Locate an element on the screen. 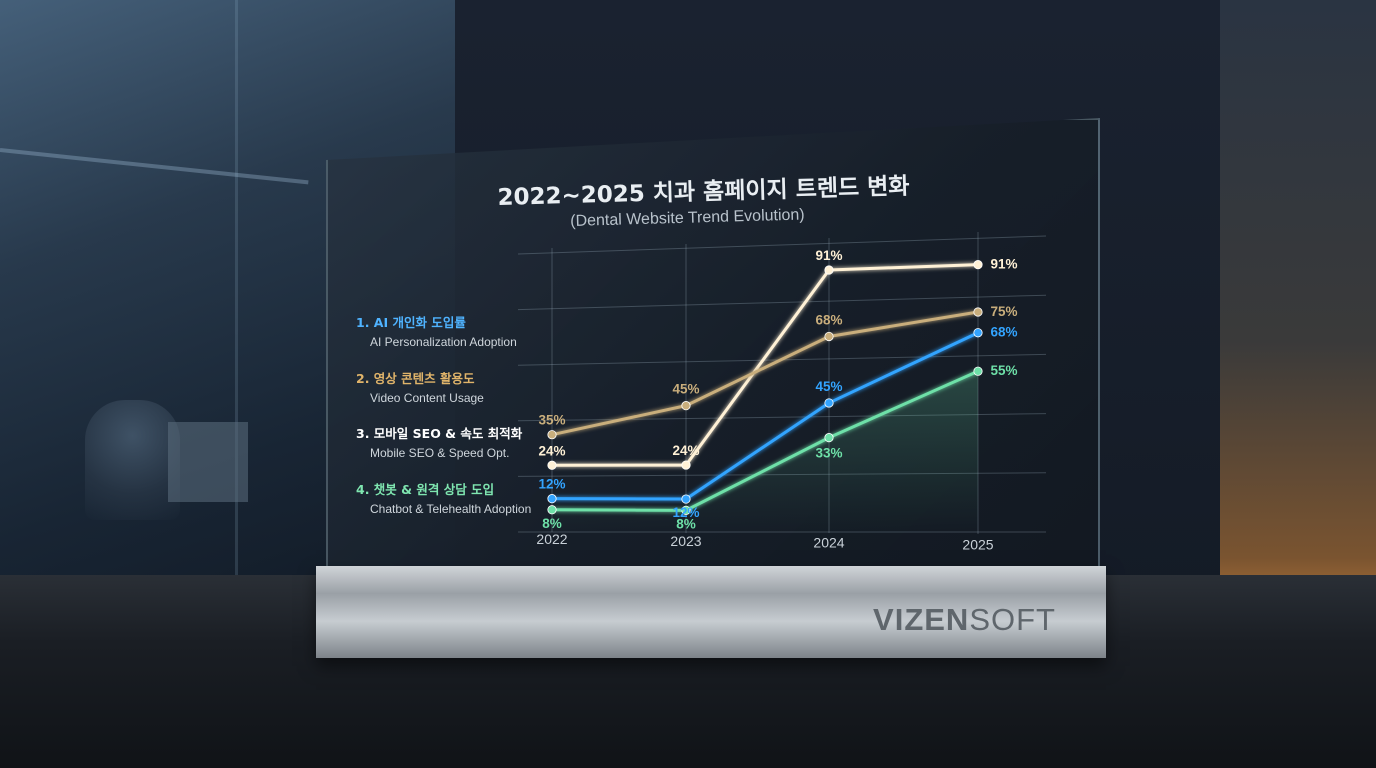 Image resolution: width=1376 pixels, height=768 pixels. display-stand-base: VIZENSOFT is located at coordinates (711, 612).